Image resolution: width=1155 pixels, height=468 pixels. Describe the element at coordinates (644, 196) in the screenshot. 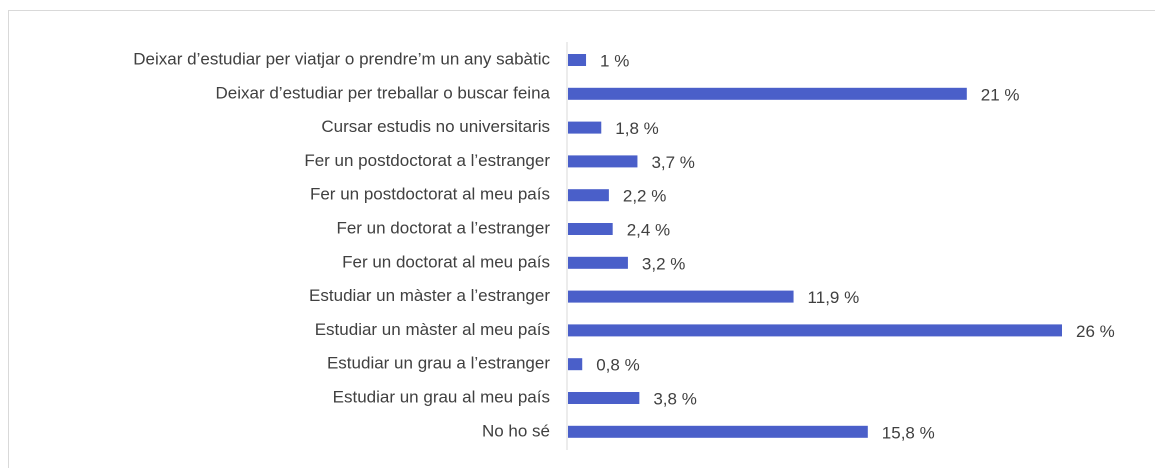

I see `value-label: 2,2 %` at that location.